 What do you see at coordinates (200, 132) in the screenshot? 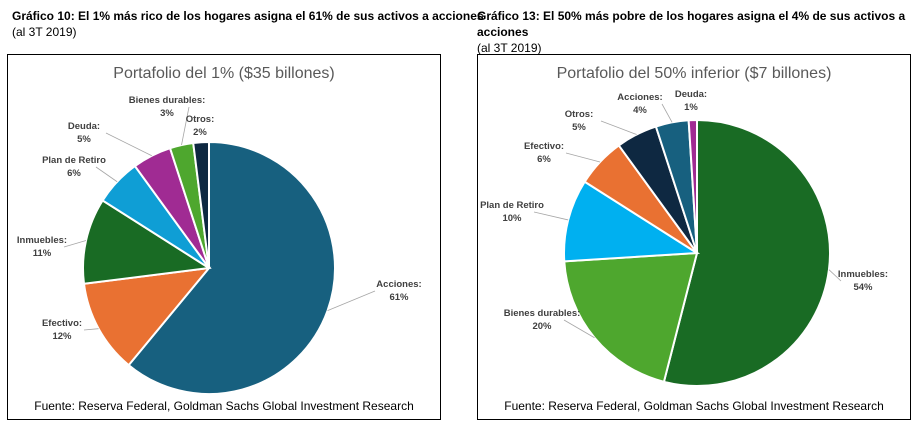
I see `slice-value-label: 2%` at bounding box center [200, 132].